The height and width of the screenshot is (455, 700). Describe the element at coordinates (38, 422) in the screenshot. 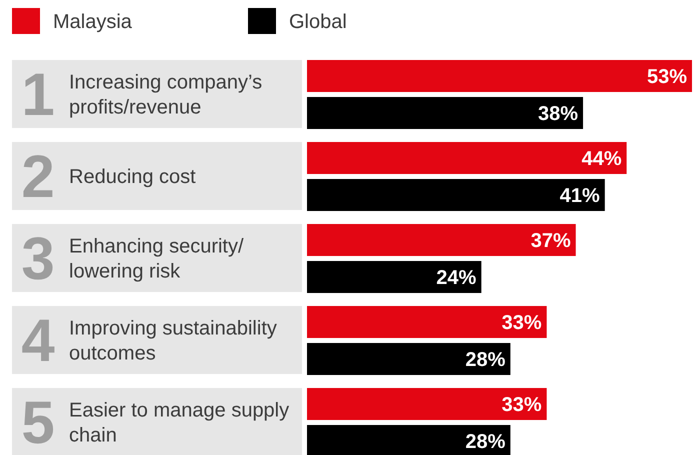

I see `text: 5` at that location.